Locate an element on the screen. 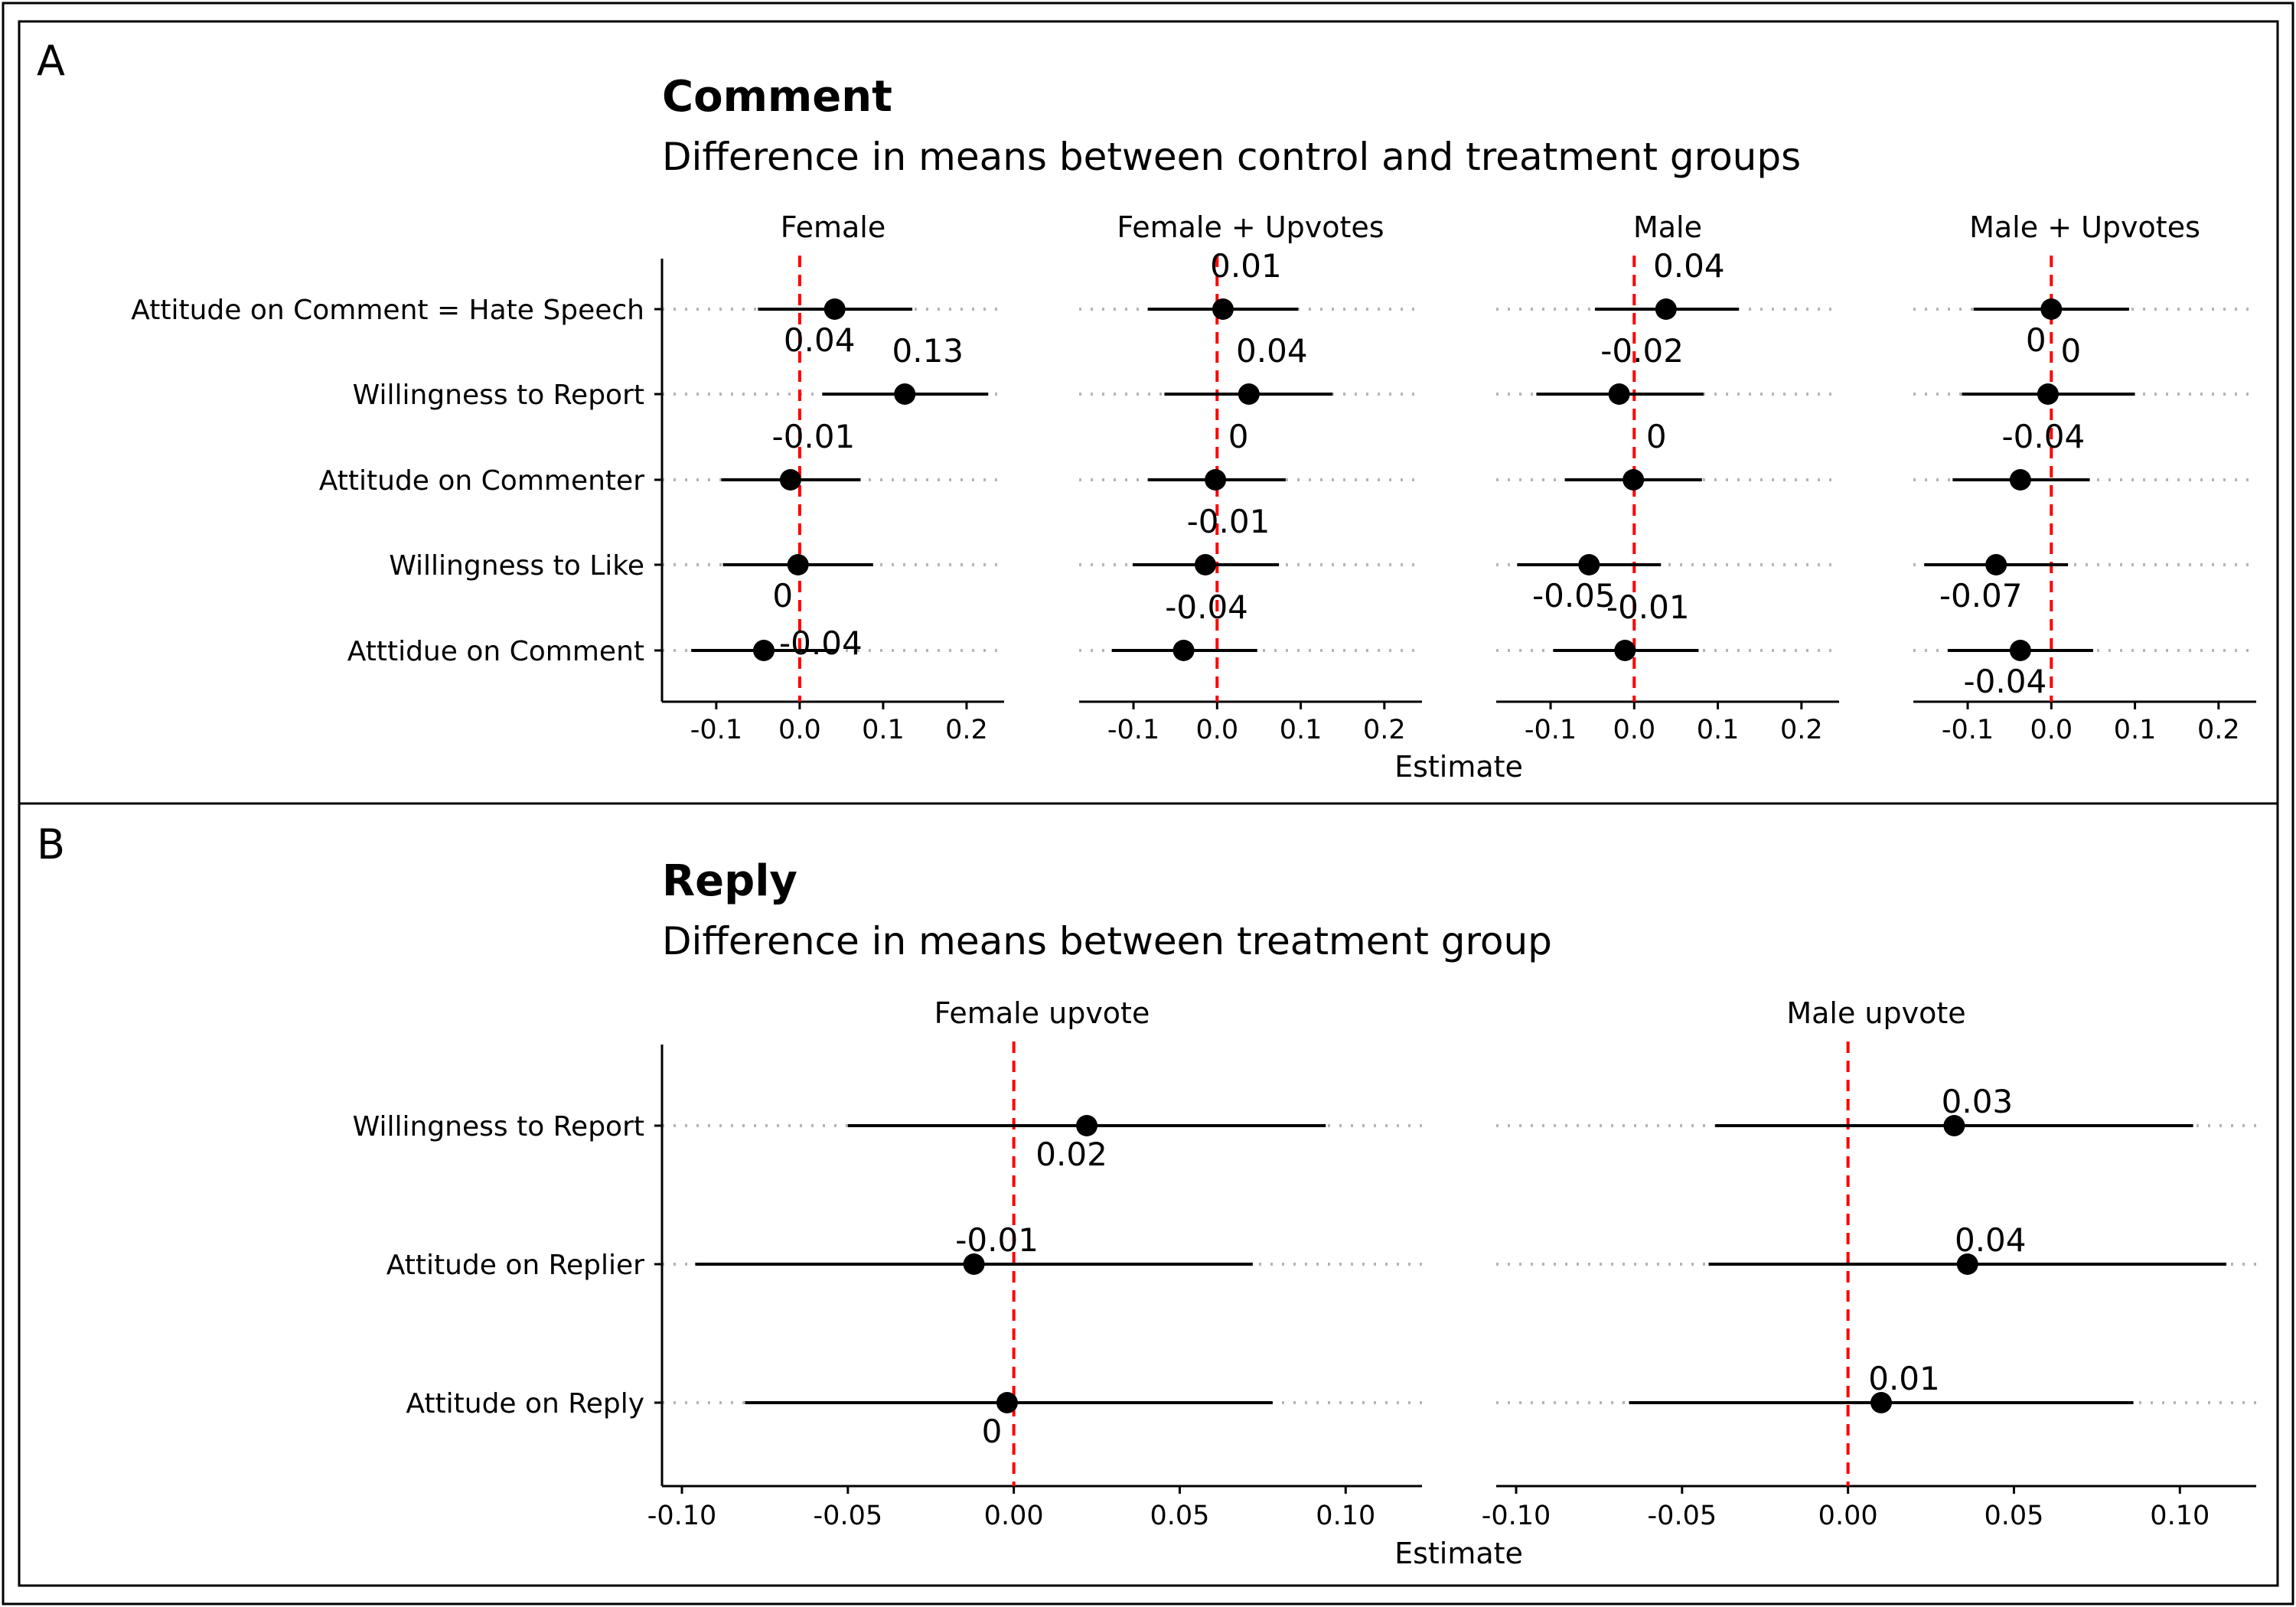 The image size is (2296, 1607). y-tick-label: Atttidue on Comment is located at coordinates (495, 651).